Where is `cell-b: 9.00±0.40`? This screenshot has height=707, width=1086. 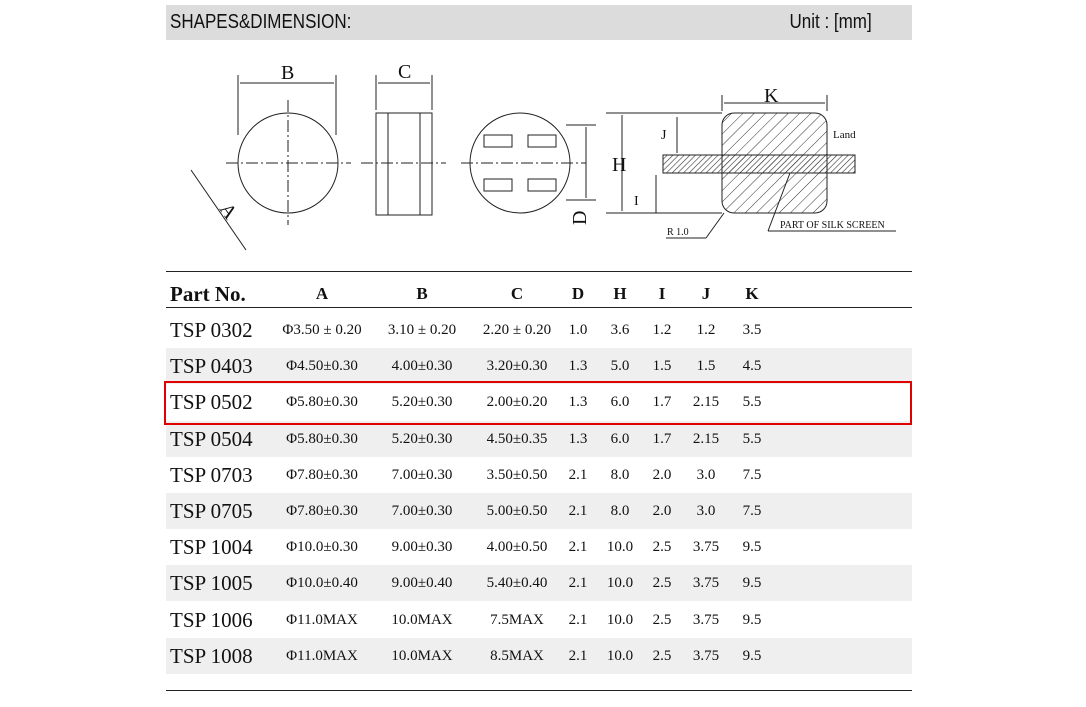
cell-b: 9.00±0.40 is located at coordinates (422, 583).